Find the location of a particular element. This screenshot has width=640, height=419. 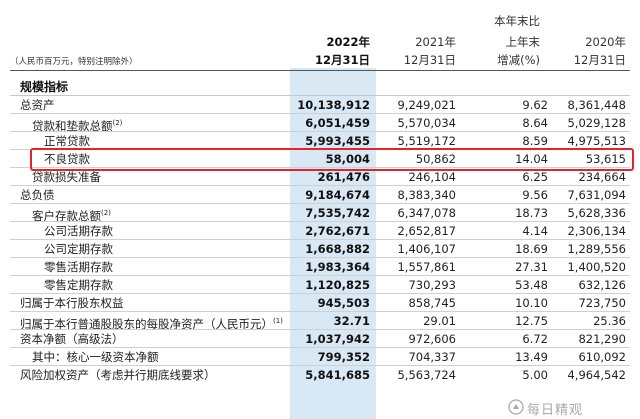

value-2020: 8,361,448 is located at coordinates (596, 105).